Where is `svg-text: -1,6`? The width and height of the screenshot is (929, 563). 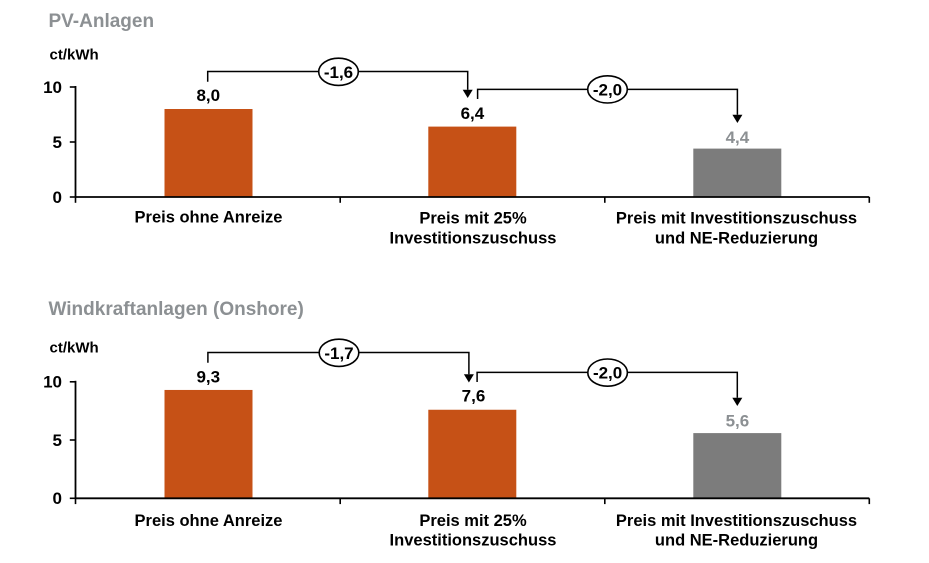
svg-text: -1,6 is located at coordinates (338, 72).